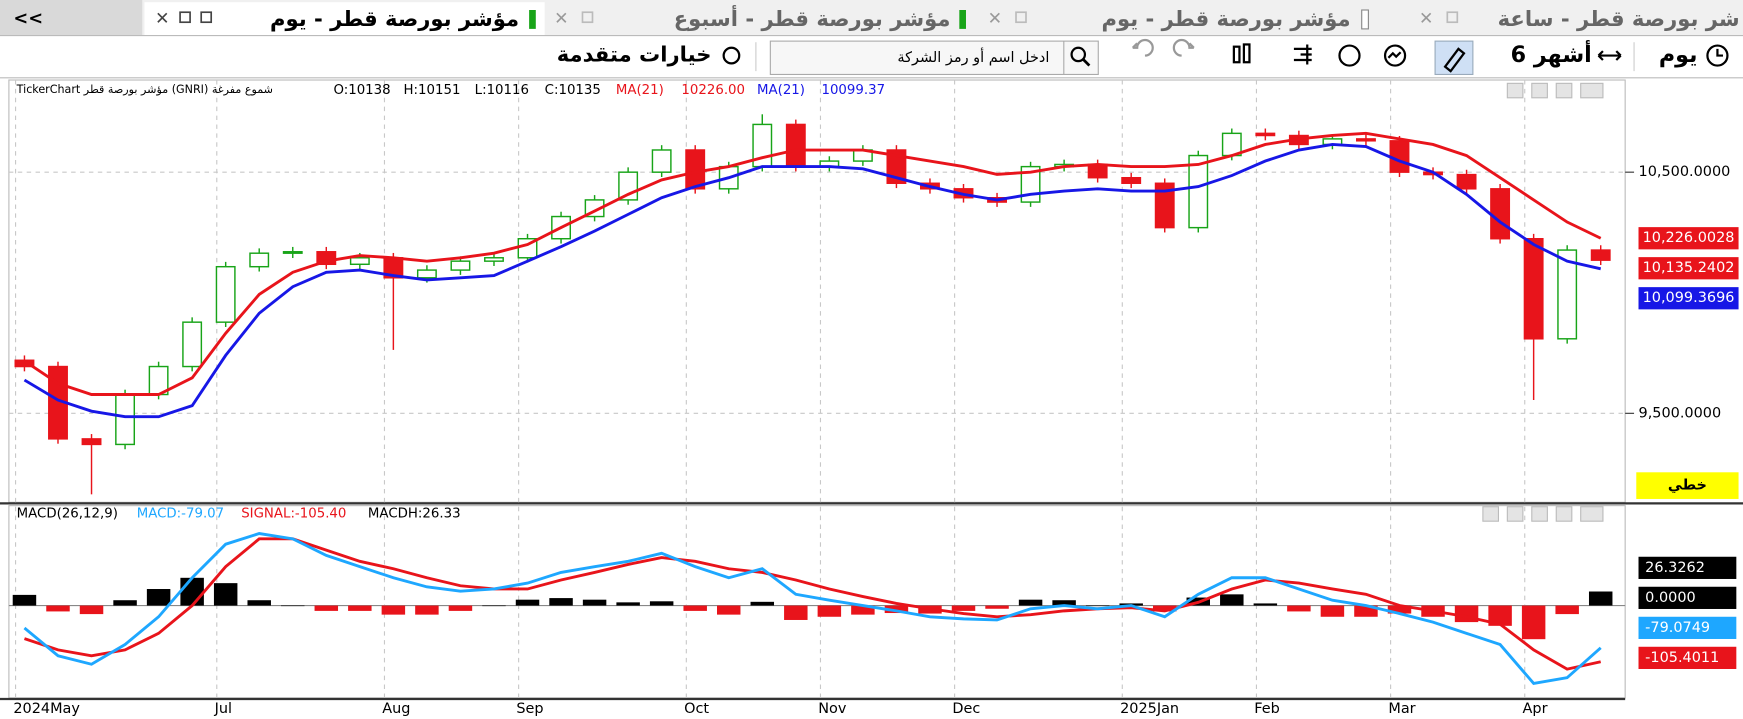 This screenshot has height=719, width=1743. I want to click on legend-text: 10099.37, so click(853, 90).